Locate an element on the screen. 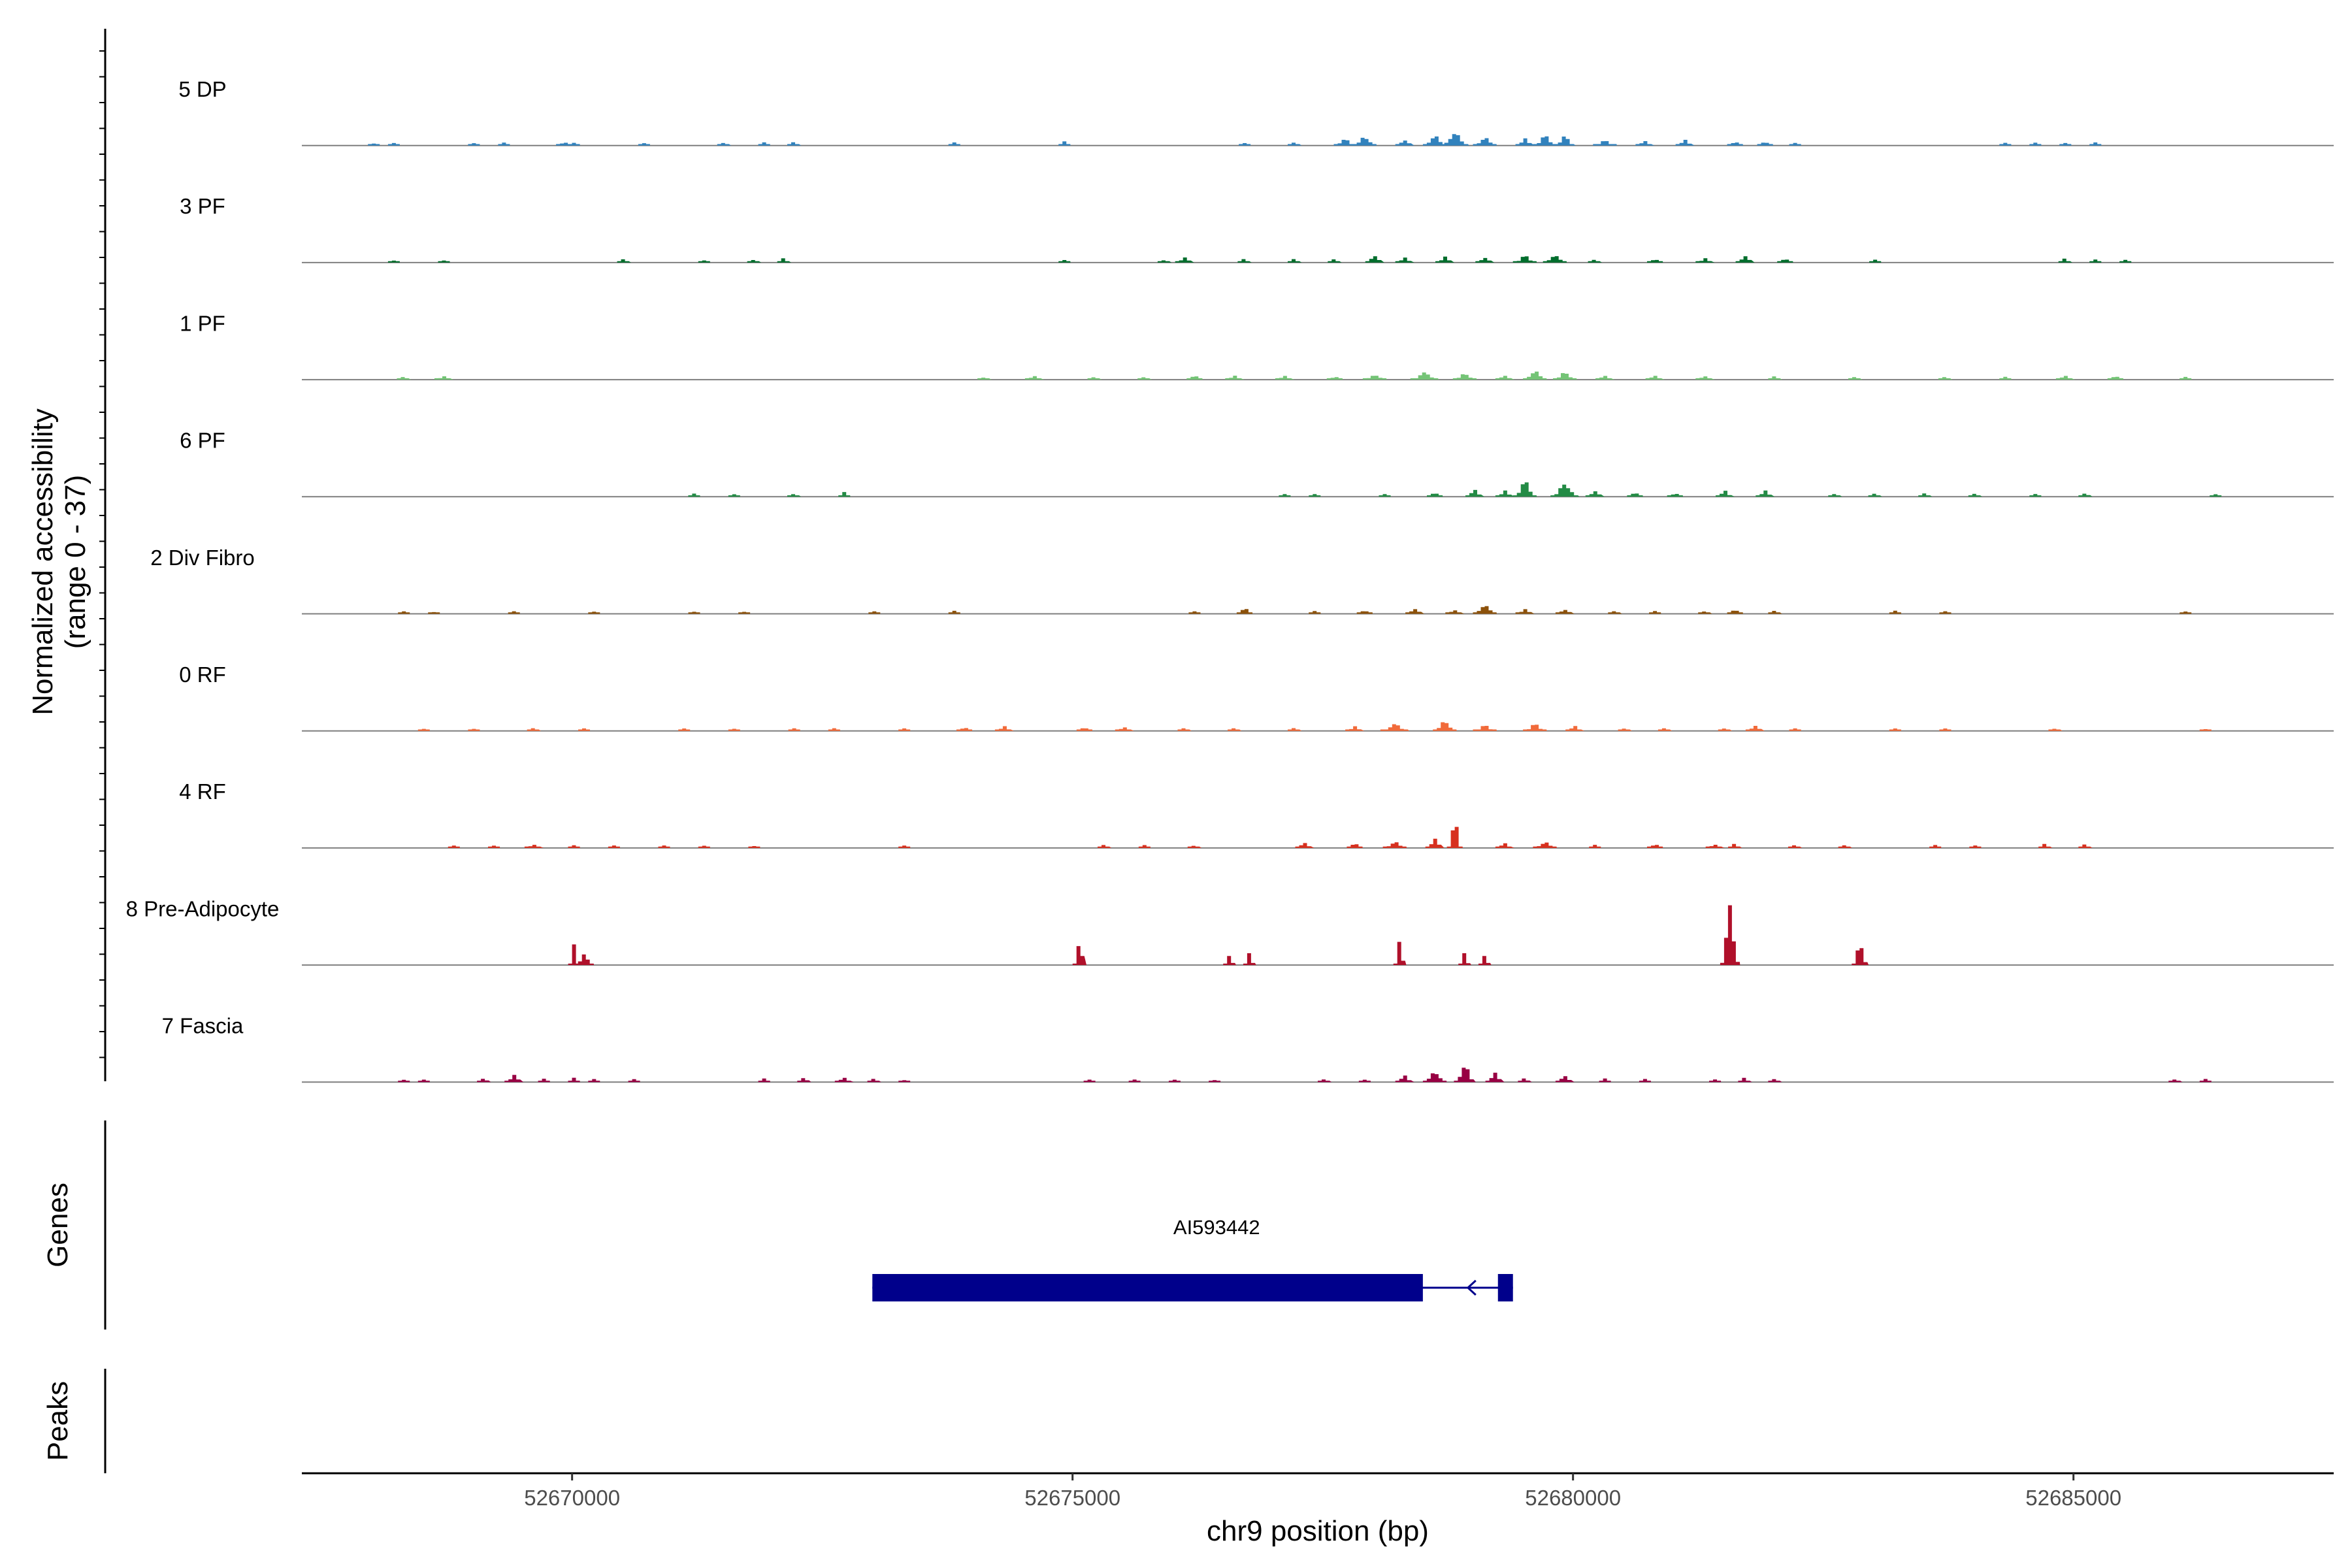 This screenshot has width=2352, height=1568. strand-arrow is located at coordinates (1471, 1287).